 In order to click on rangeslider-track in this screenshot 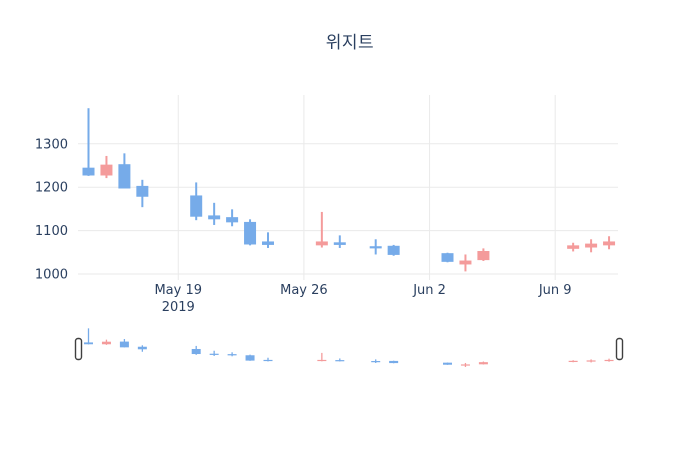, I will do `click(349, 349)`.